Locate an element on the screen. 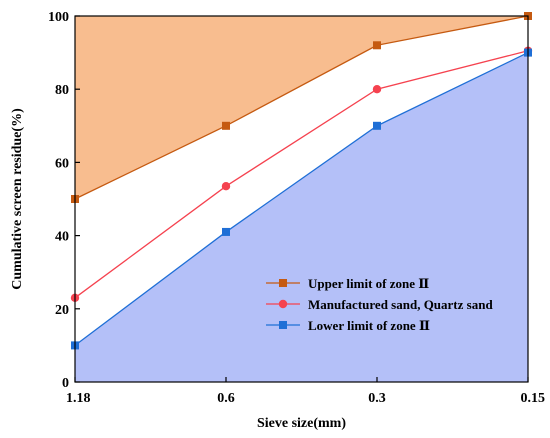 This screenshot has height=438, width=550. x-tick-label: 0.3 is located at coordinates (377, 398).